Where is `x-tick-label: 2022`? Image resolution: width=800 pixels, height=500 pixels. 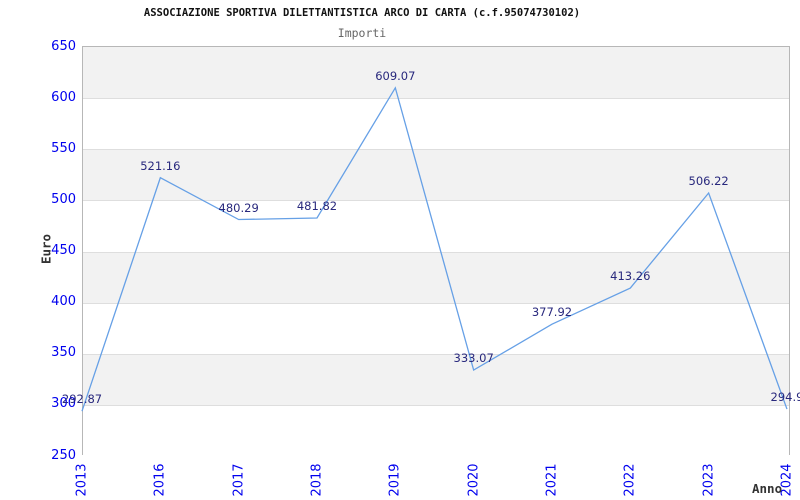
x-tick-label: 2022 is located at coordinates (630, 480).